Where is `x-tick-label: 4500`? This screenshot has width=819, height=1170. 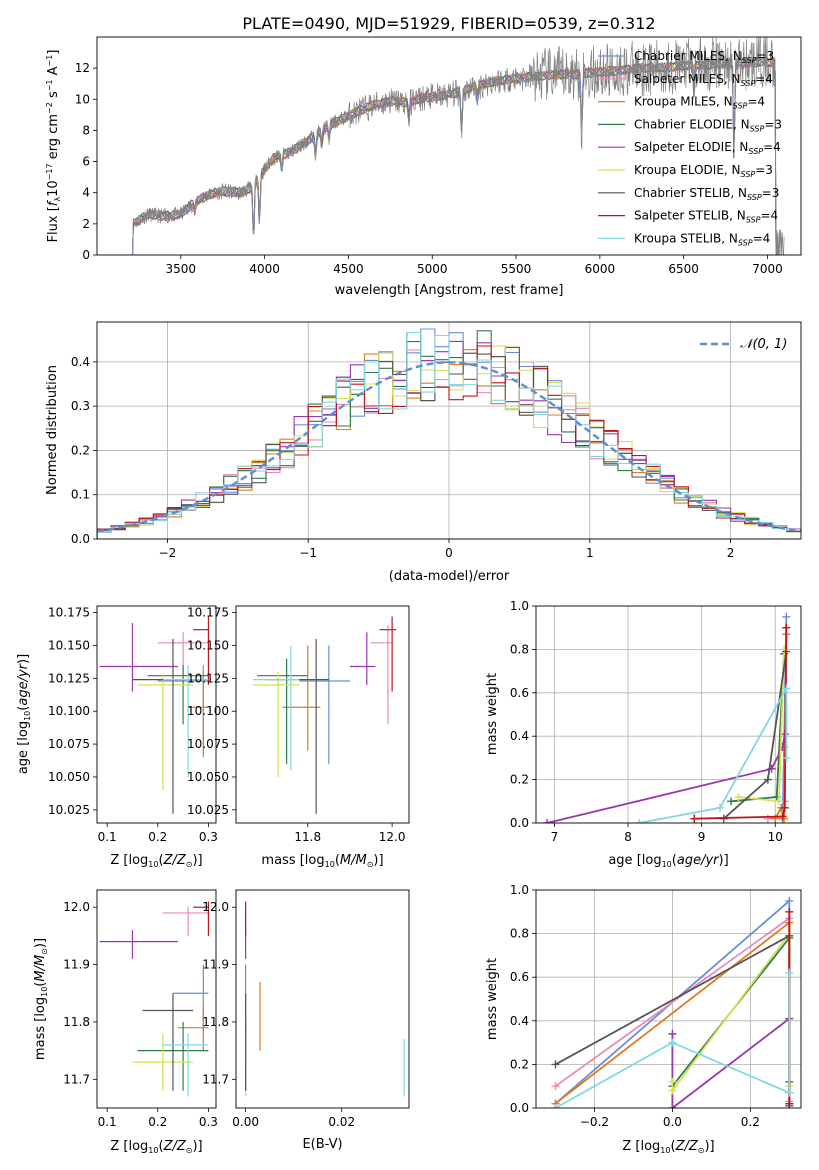
x-tick-label: 4500 is located at coordinates (348, 269).